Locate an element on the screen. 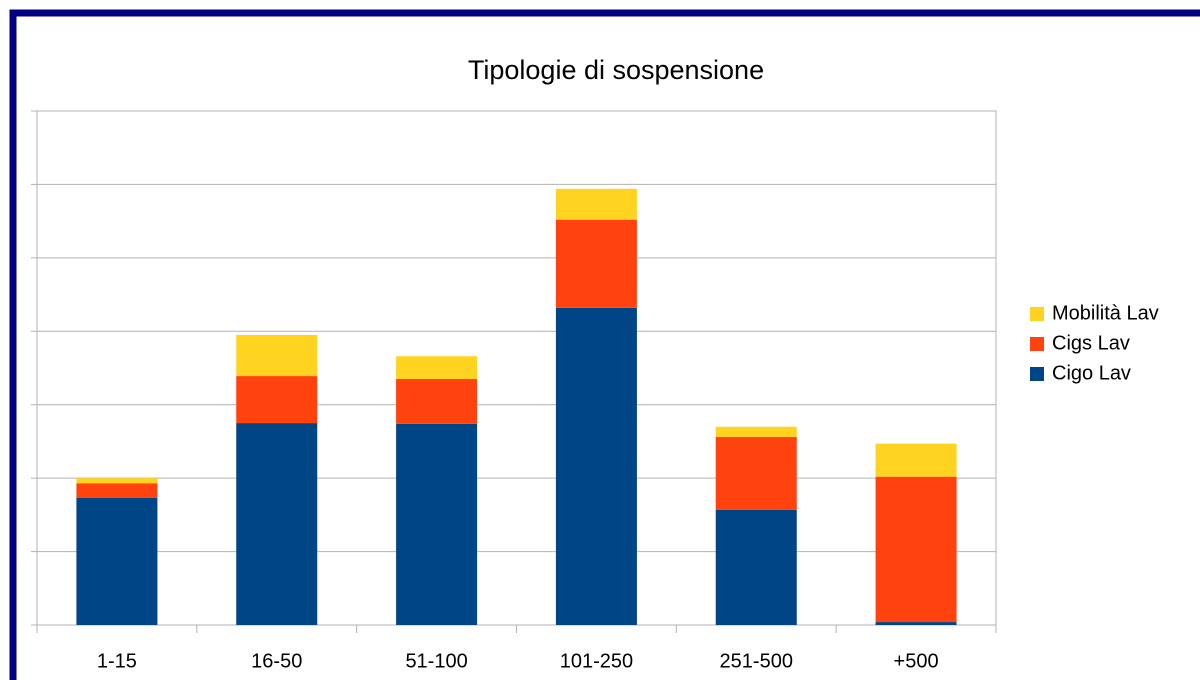 The image size is (1200, 680). x-tick-label: 1-15 is located at coordinates (117, 661).